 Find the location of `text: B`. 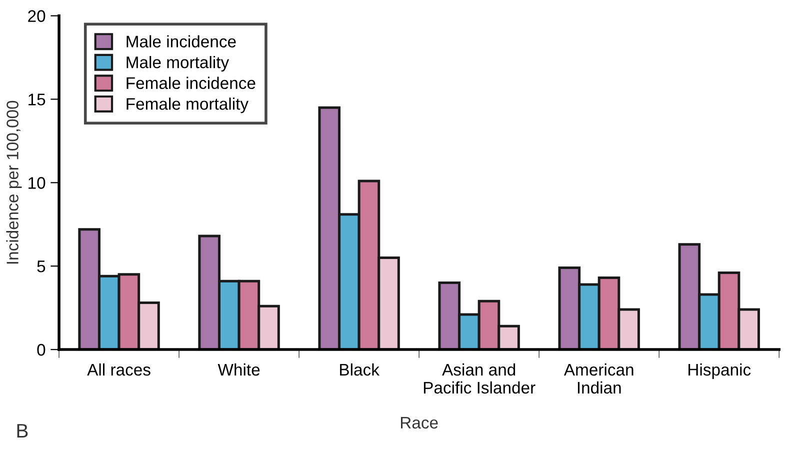

text: B is located at coordinates (22, 431).